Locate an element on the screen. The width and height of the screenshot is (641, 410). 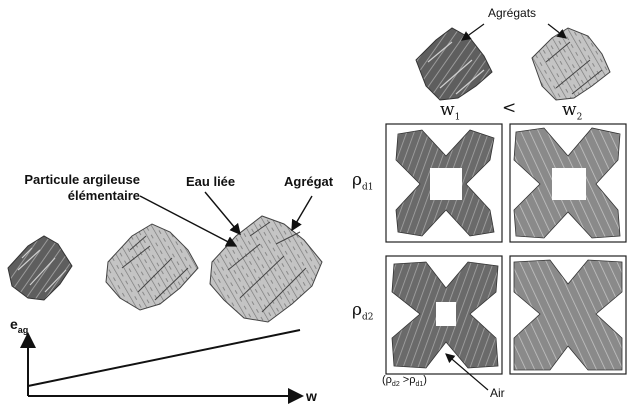
bound-water-label: Eau liée is located at coordinates (211, 181).